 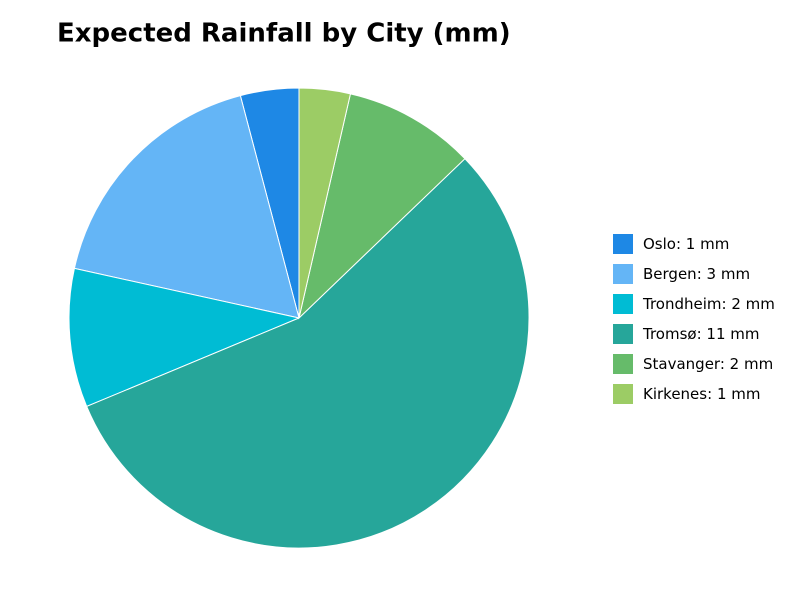 I want to click on legend-value: 11 mm, so click(x=732, y=334).